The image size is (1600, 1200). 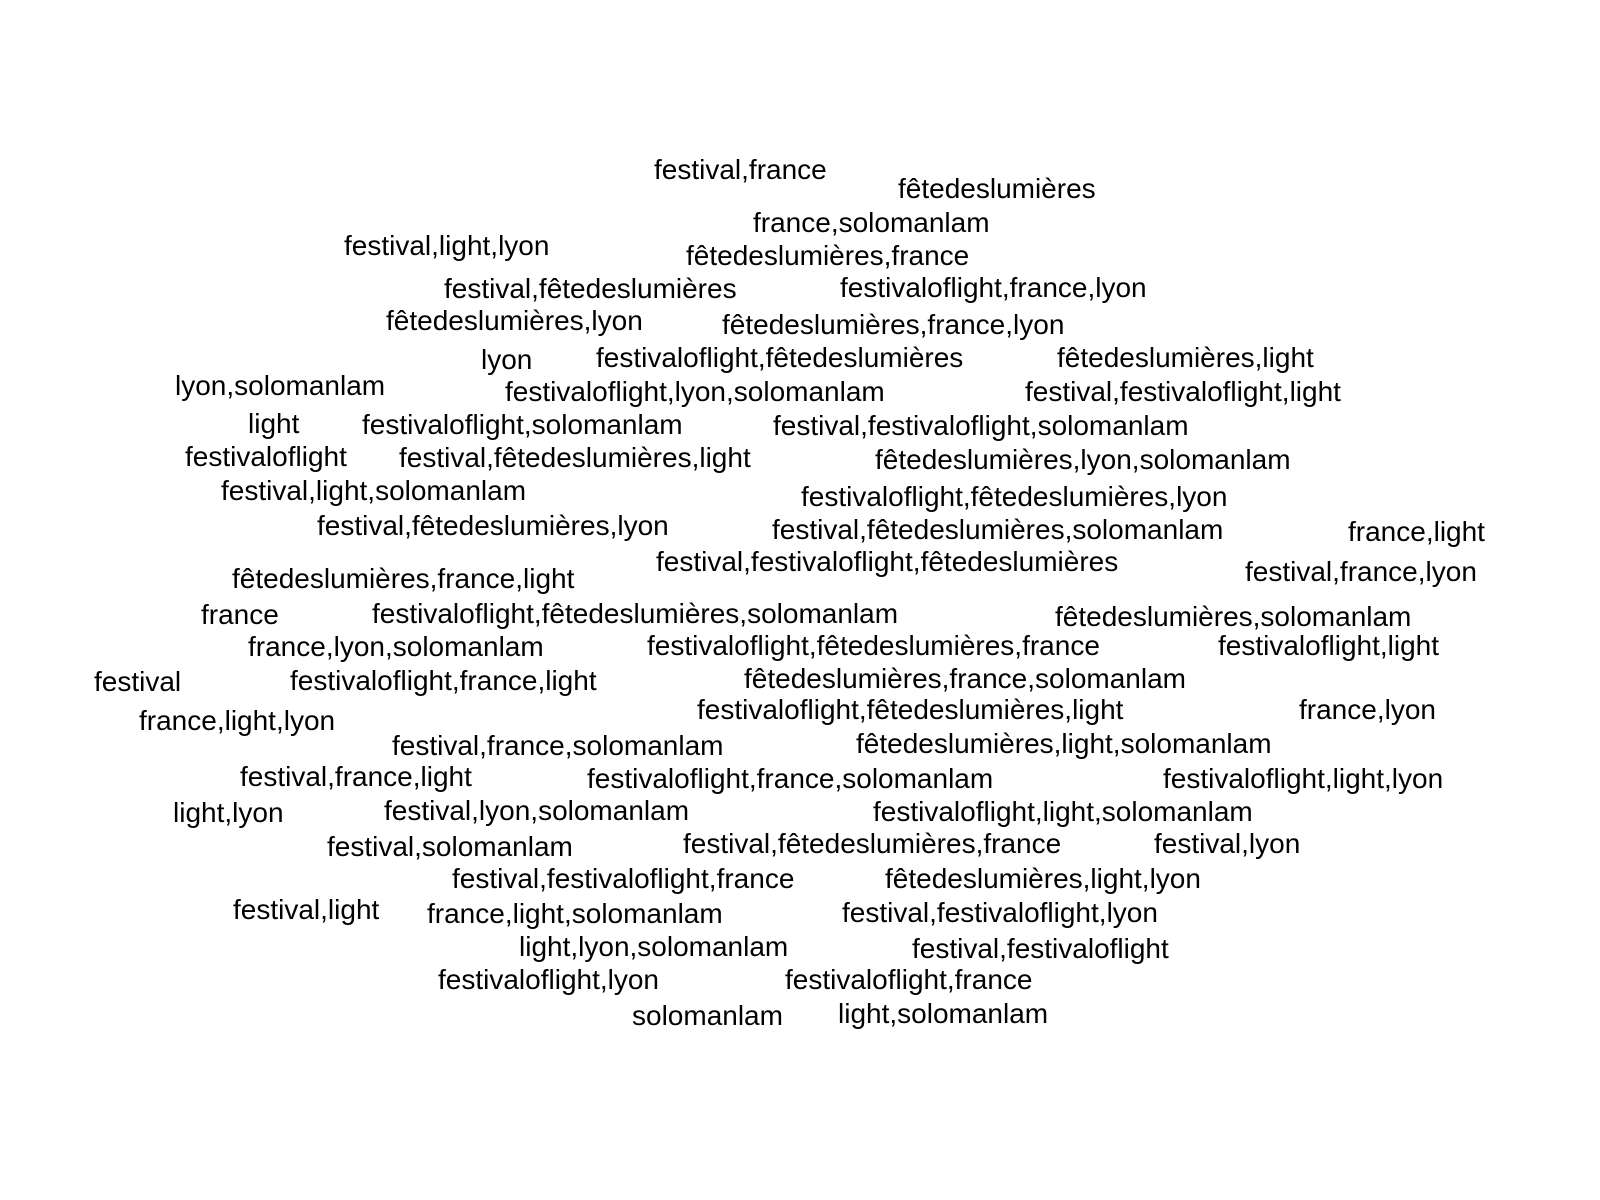 I want to click on word: festivaloflight,lyon,solomanlam, so click(x=695, y=391).